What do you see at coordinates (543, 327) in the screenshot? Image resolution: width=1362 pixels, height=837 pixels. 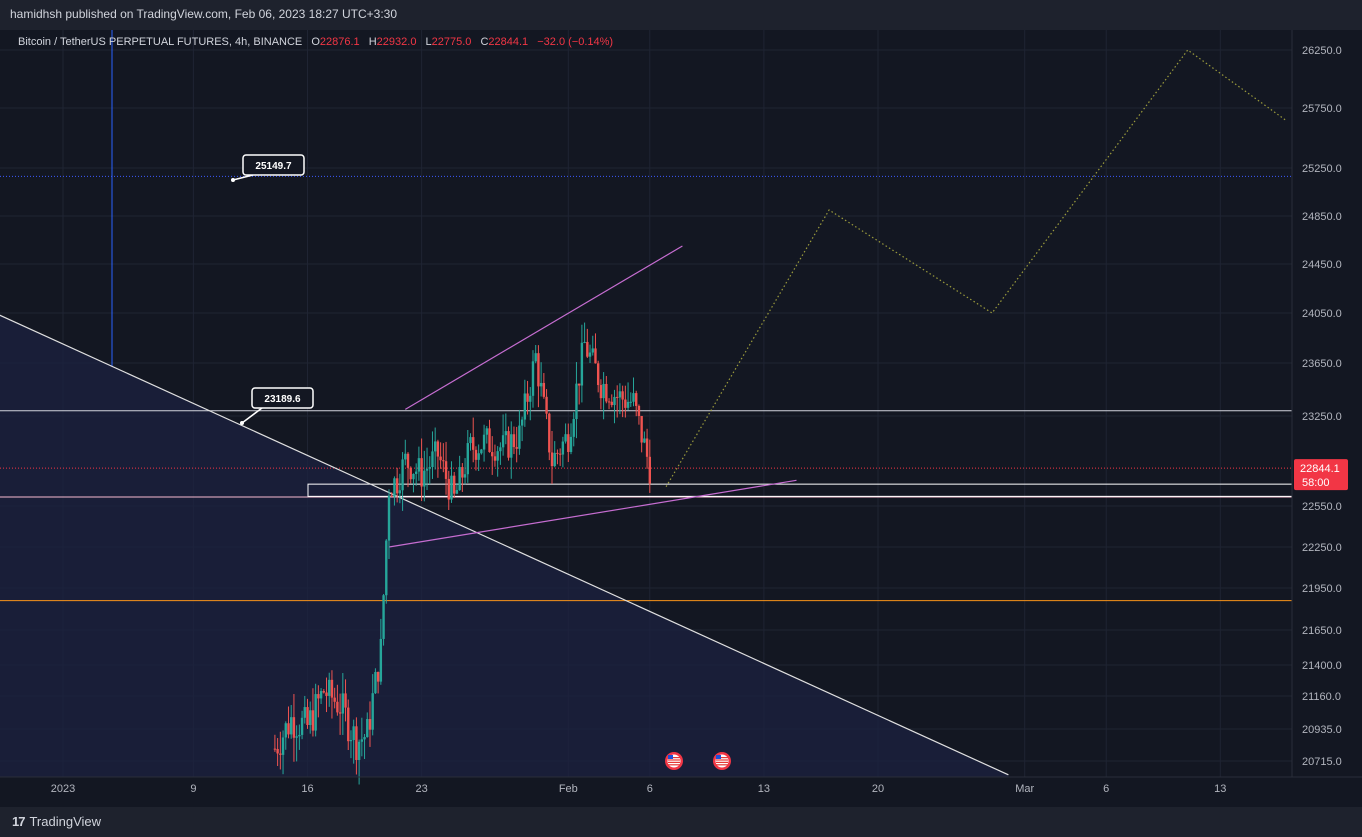 I see `channel-upper-line` at bounding box center [543, 327].